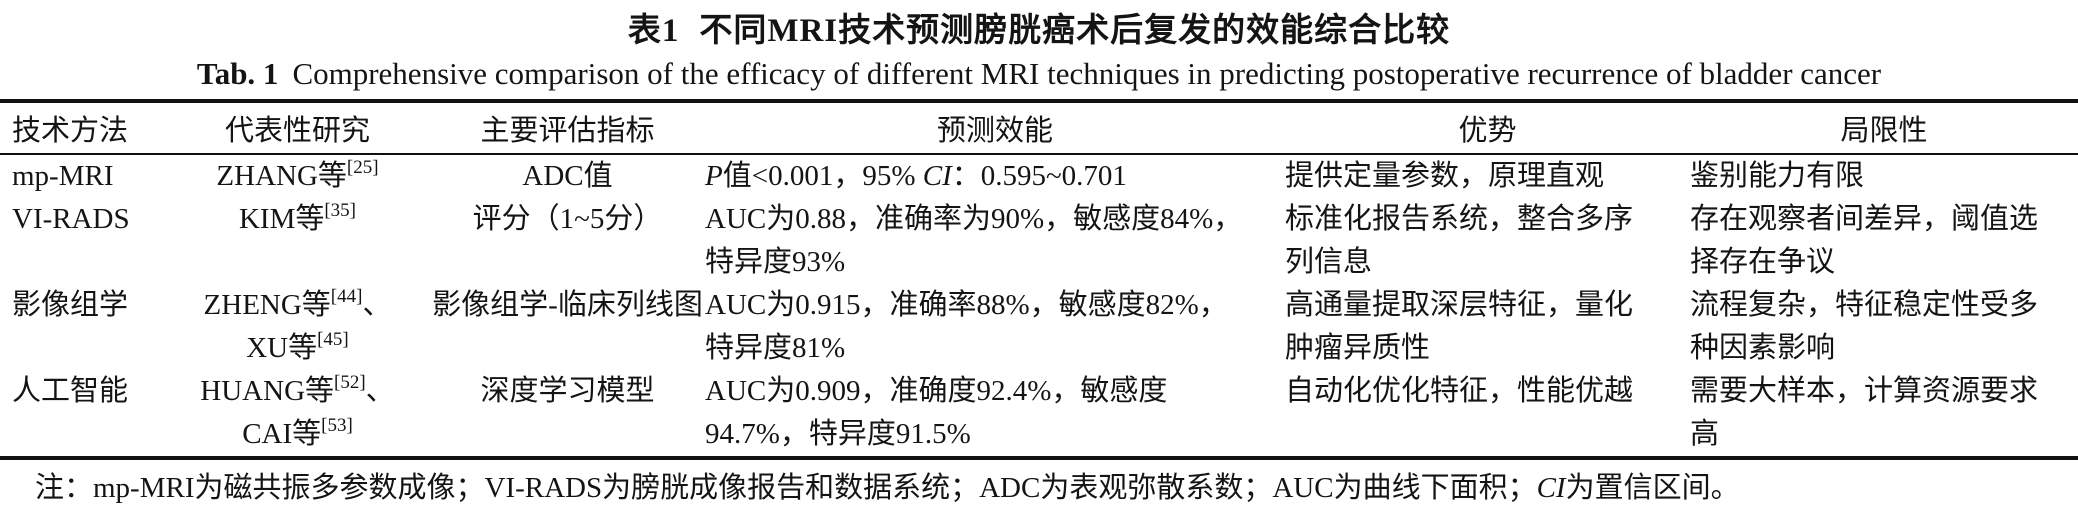 The width and height of the screenshot is (2078, 508). Describe the element at coordinates (1358, 348) in the screenshot. I see `cell-line: 肿瘤异质性` at that location.